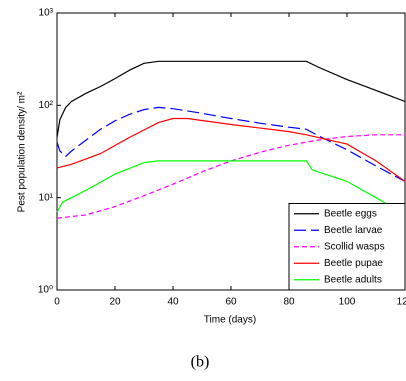 The width and height of the screenshot is (406, 381). Describe the element at coordinates (57, 302) in the screenshot. I see `x-tick-label: 0` at that location.